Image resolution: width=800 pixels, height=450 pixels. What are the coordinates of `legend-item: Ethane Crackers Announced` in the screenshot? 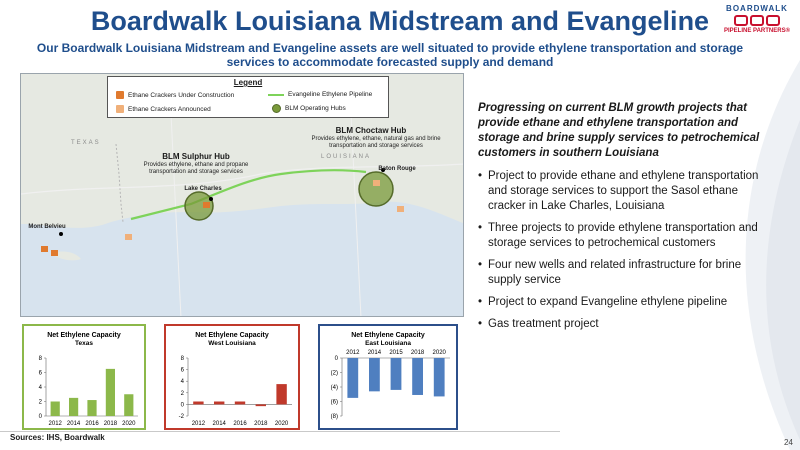 It's located at (163, 109).